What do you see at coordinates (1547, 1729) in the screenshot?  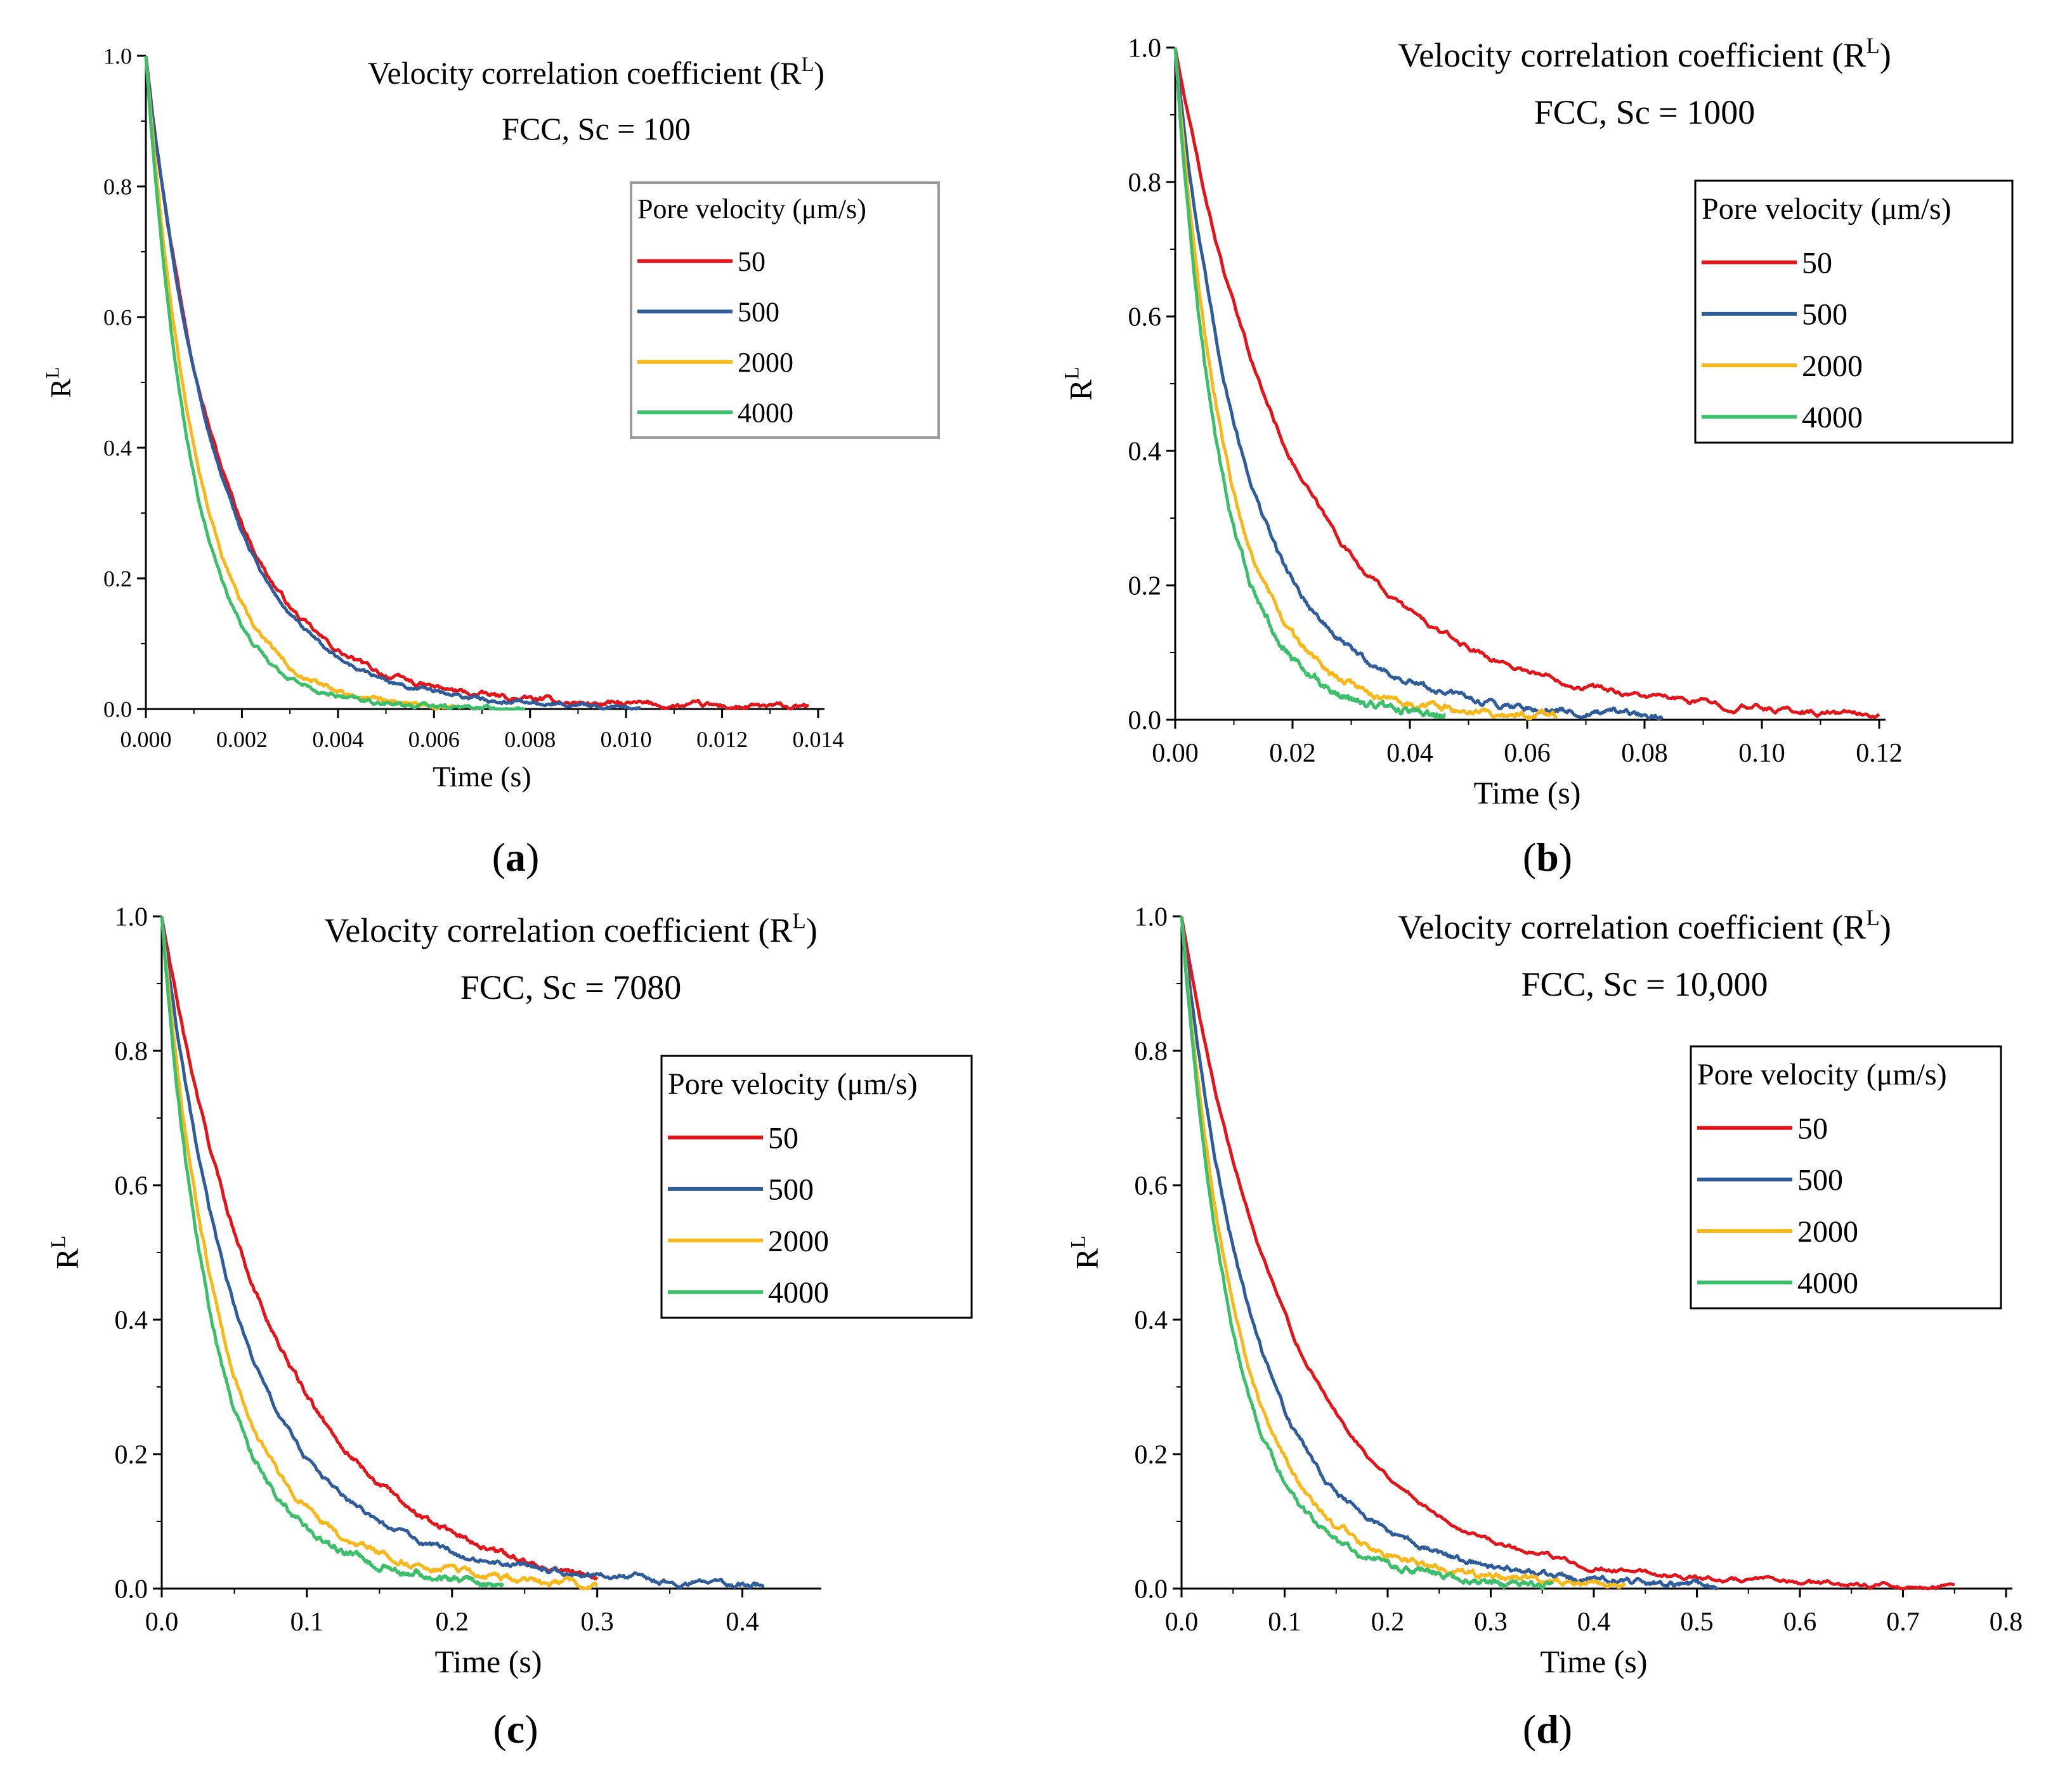 I see `panel-label-d: (d)` at bounding box center [1547, 1729].